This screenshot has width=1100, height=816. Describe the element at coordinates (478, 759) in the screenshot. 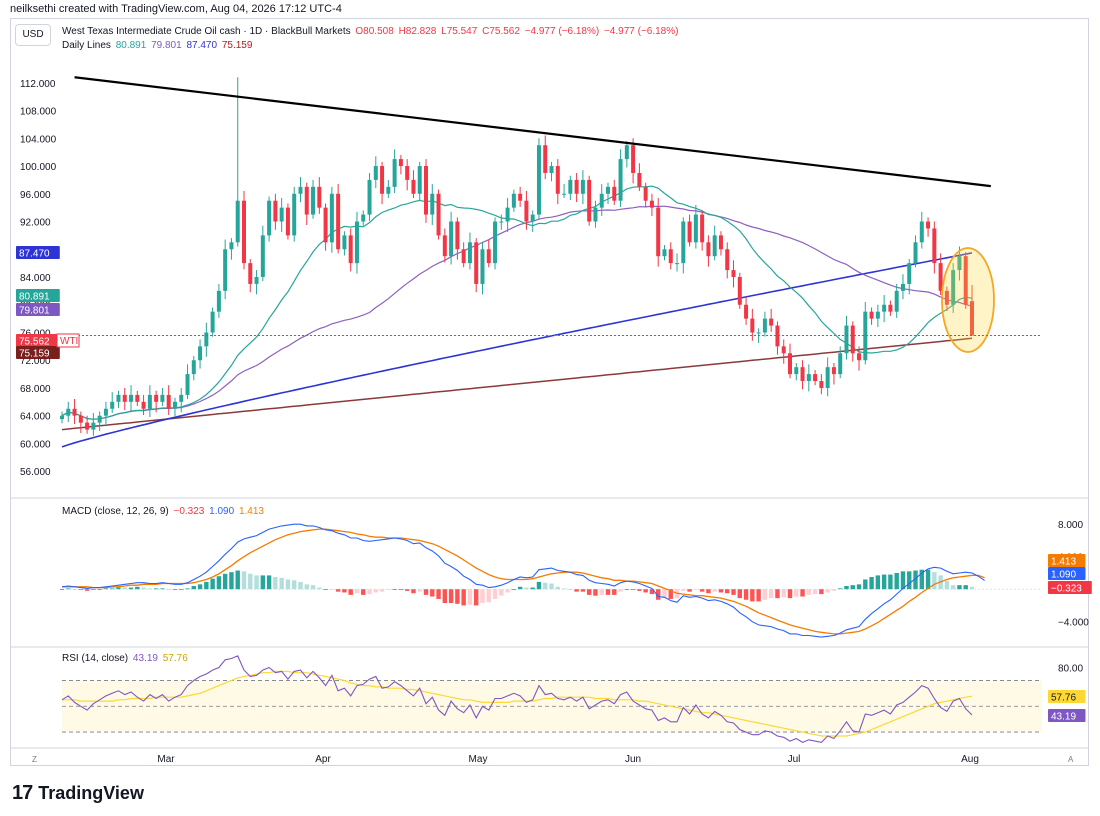

I see `month-label: May` at that location.